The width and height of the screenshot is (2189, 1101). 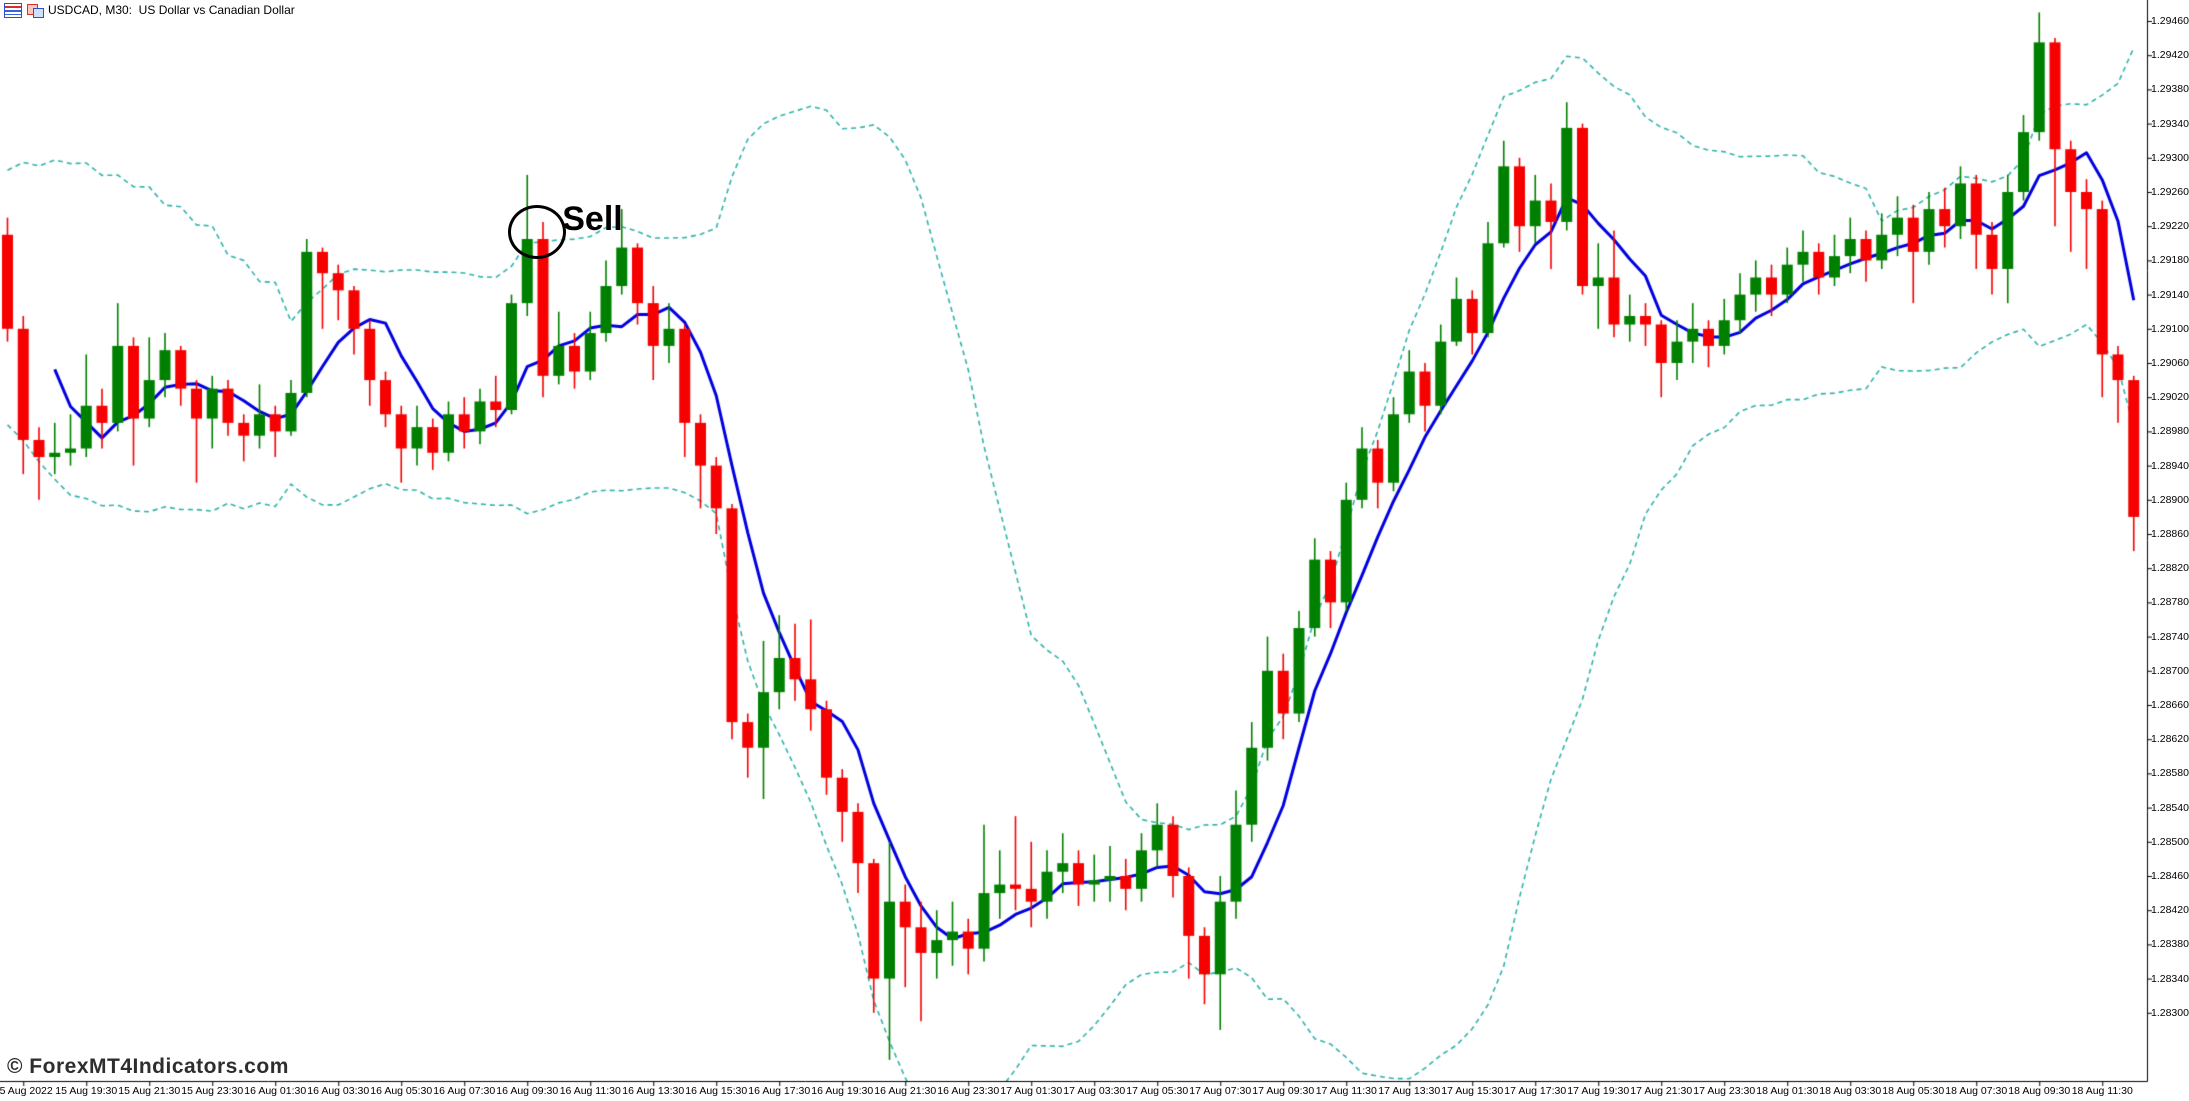 What do you see at coordinates (2170, 89) in the screenshot?
I see `price-tick-label: 1.29380` at bounding box center [2170, 89].